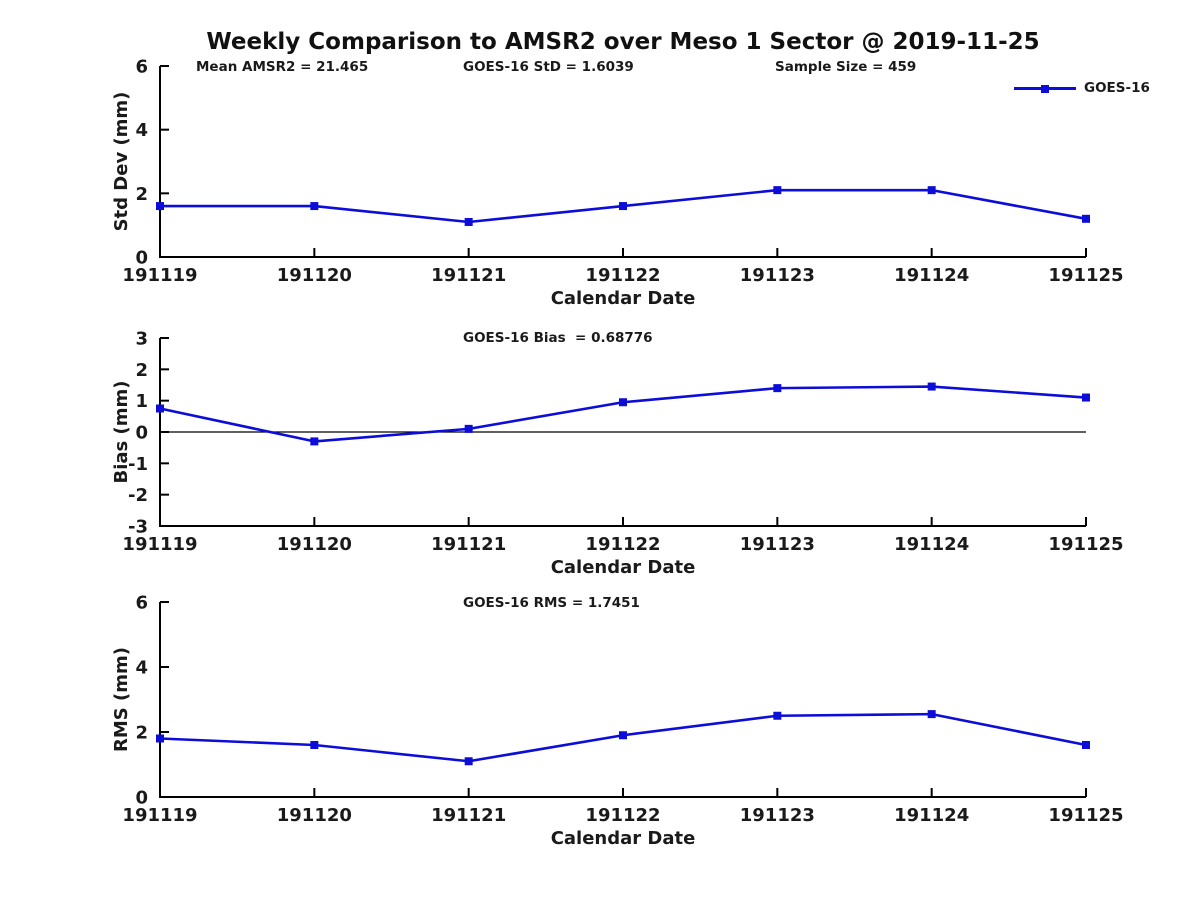 The width and height of the screenshot is (1200, 900). I want to click on y-tick-label: -2, so click(138, 495).